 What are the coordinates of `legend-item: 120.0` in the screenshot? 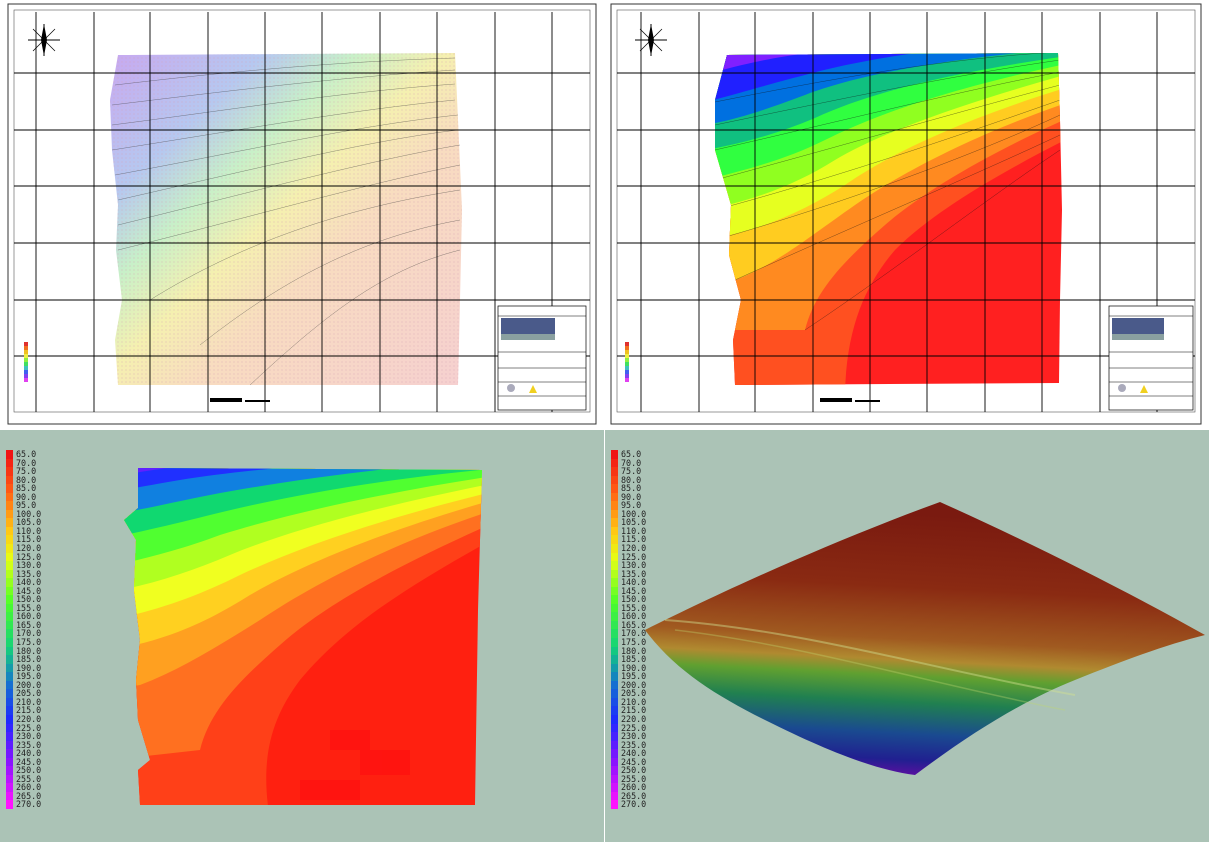 It's located at (628, 548).